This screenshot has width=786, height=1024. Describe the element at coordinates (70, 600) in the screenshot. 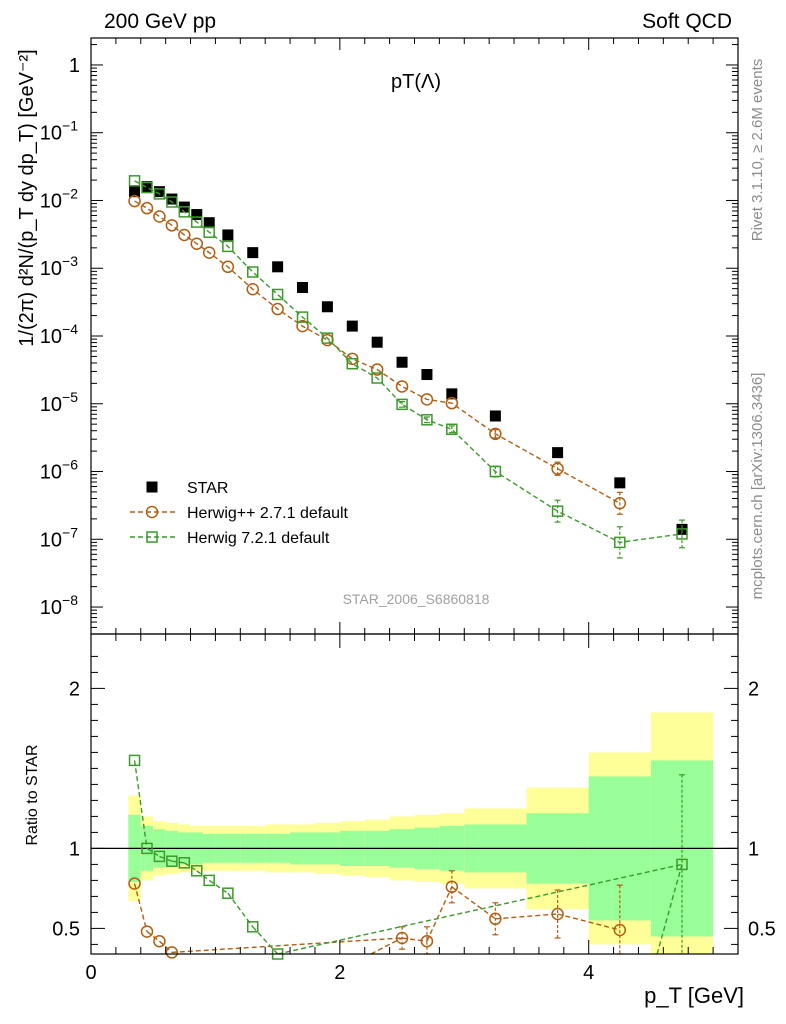

I see `y-tick-label-exponent: −8` at that location.